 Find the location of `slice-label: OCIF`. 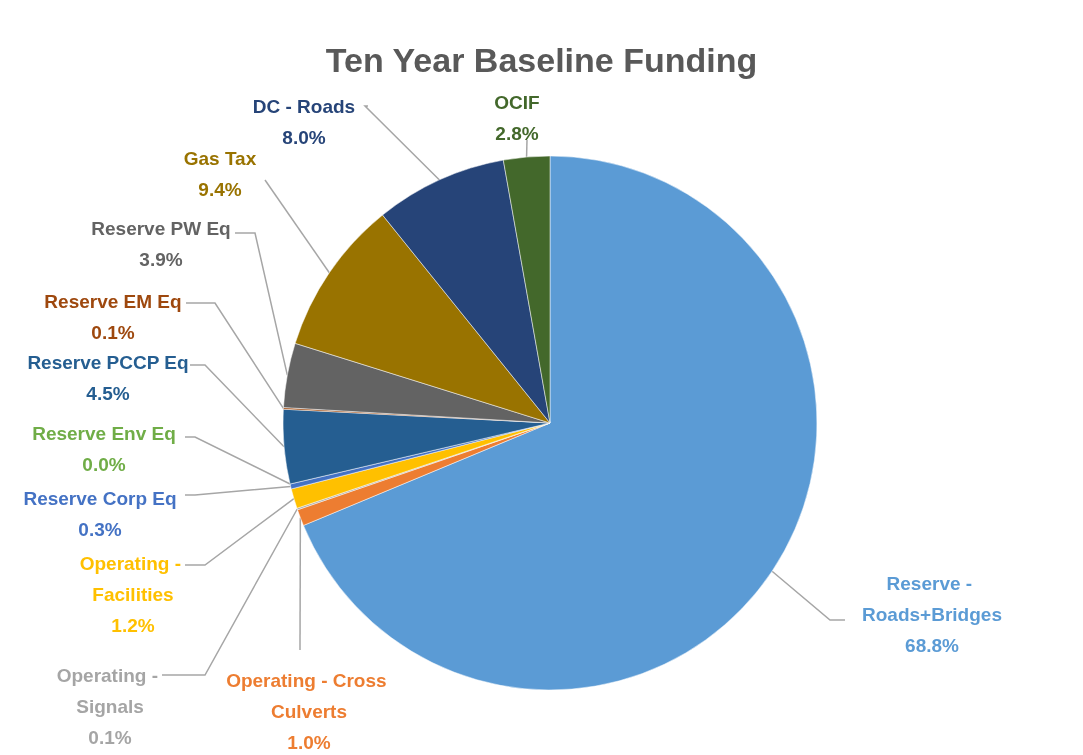

slice-label: OCIF is located at coordinates (517, 102).